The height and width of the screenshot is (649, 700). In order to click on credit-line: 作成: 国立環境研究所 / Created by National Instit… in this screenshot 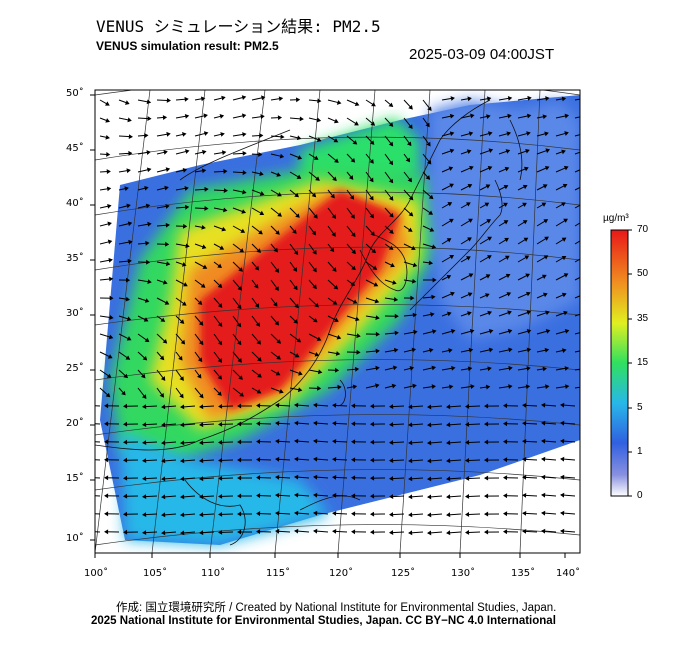, I will do `click(336, 608)`.